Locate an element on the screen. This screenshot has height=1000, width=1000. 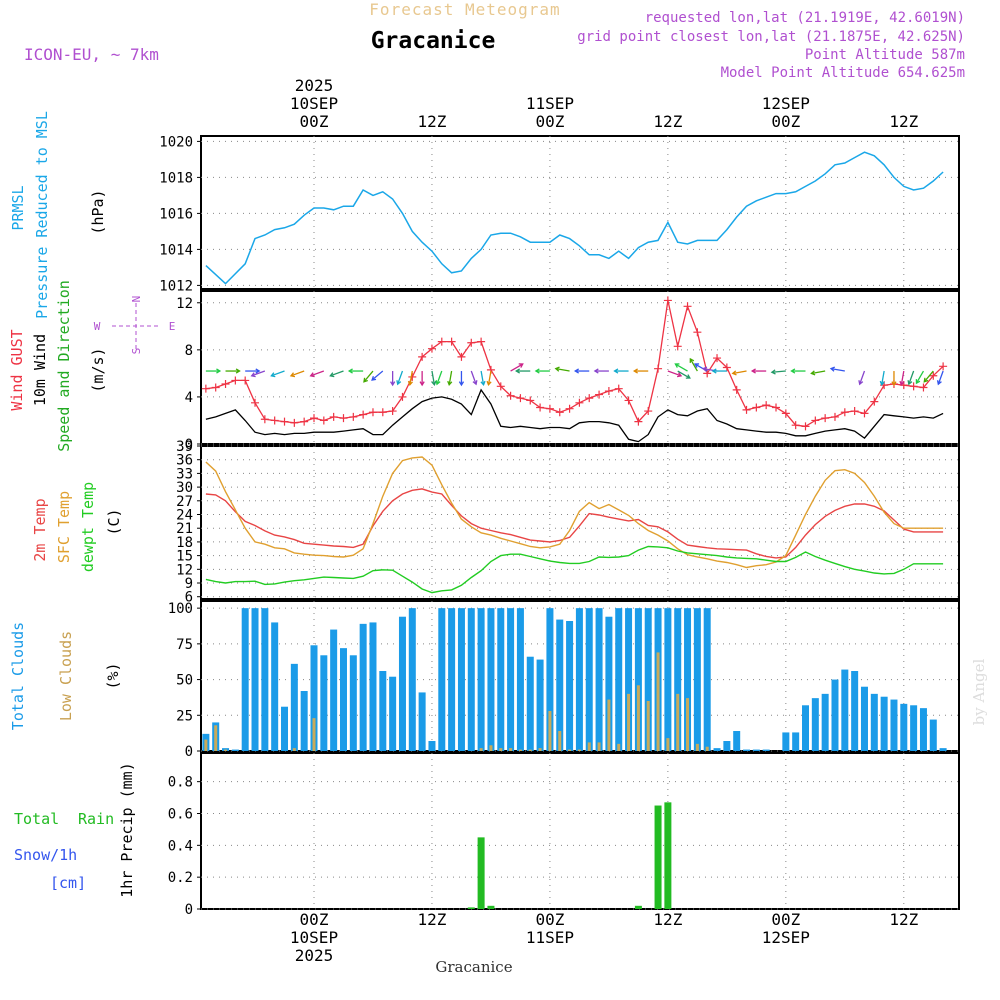
y-tick-label: 9 is located at coordinates (189, 584).